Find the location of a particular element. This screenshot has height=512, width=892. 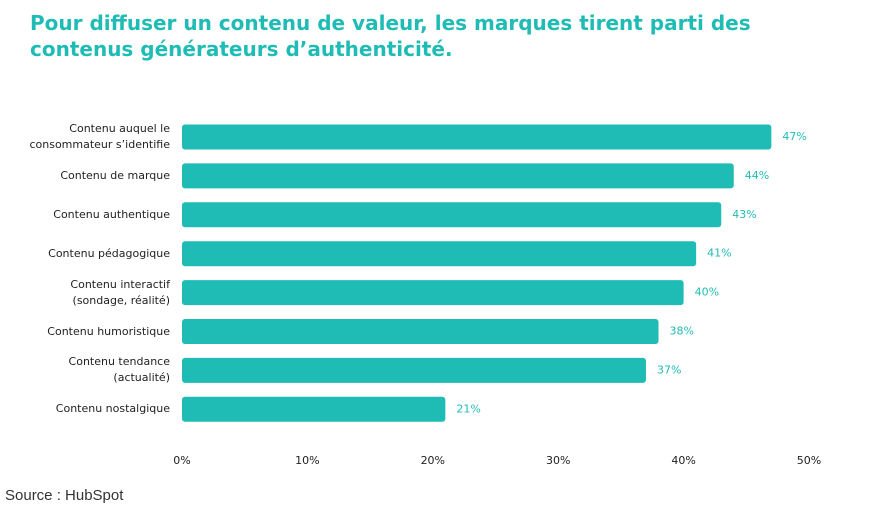

y-tick-label: Contenu de marque is located at coordinates (115, 175).